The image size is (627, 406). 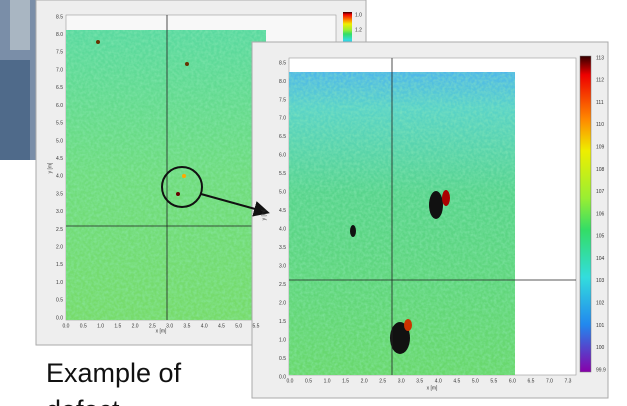 What do you see at coordinates (600, 103) in the screenshot?
I see `colorbar-label: 111` at bounding box center [600, 103].